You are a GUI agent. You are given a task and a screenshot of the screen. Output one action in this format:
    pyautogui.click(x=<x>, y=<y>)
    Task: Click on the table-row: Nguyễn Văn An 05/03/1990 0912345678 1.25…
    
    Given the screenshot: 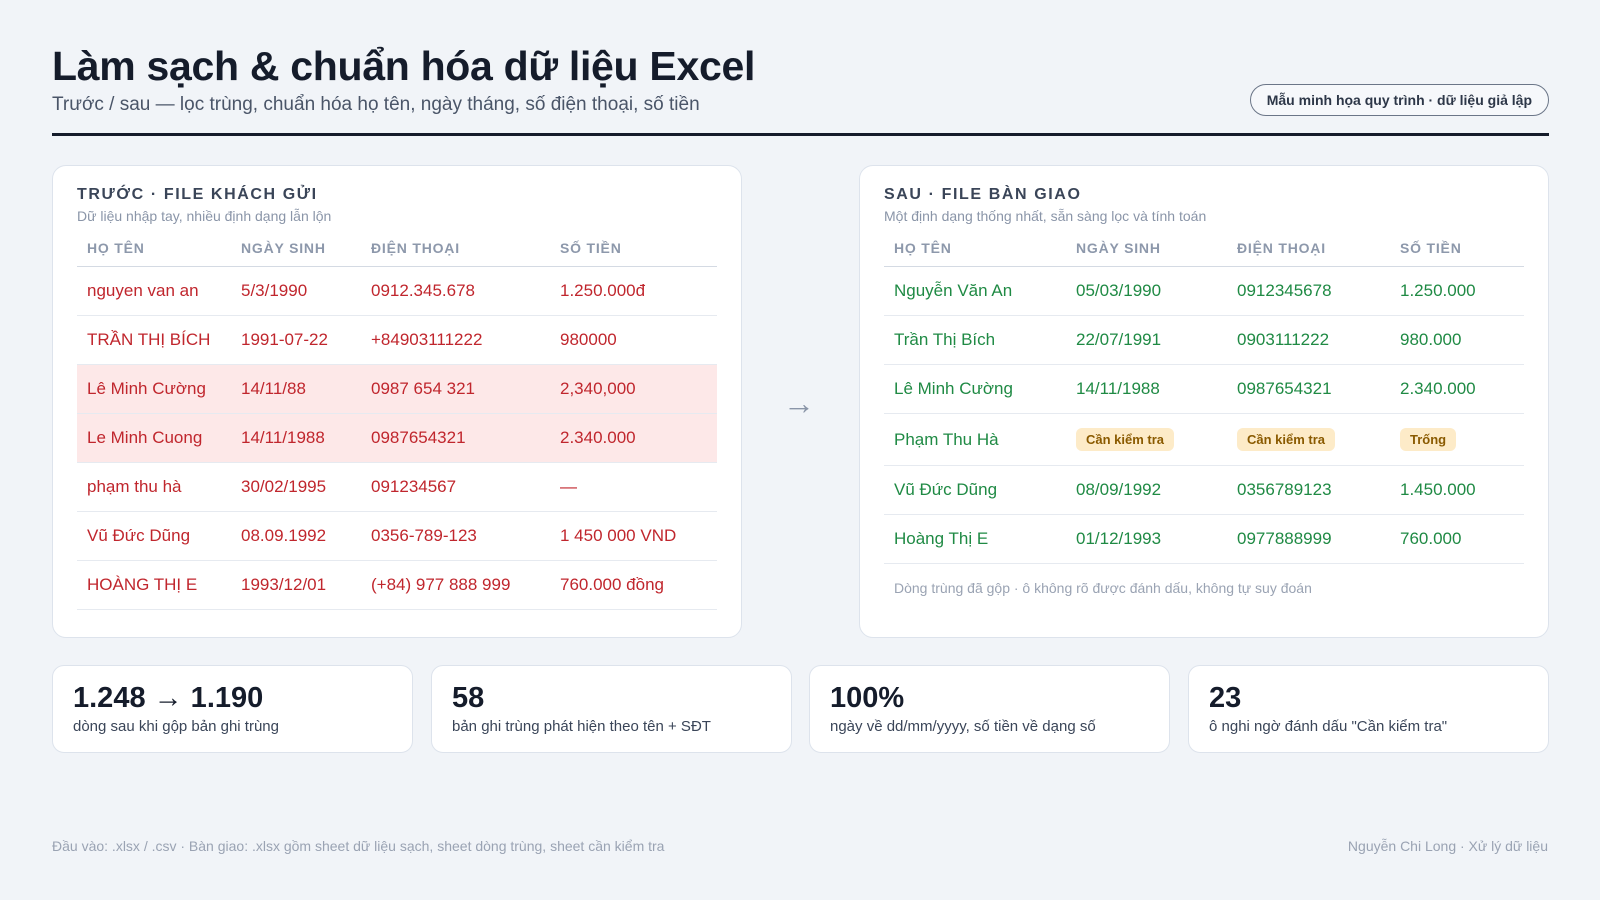 What is the action you would take?
    pyautogui.click(x=1204, y=291)
    